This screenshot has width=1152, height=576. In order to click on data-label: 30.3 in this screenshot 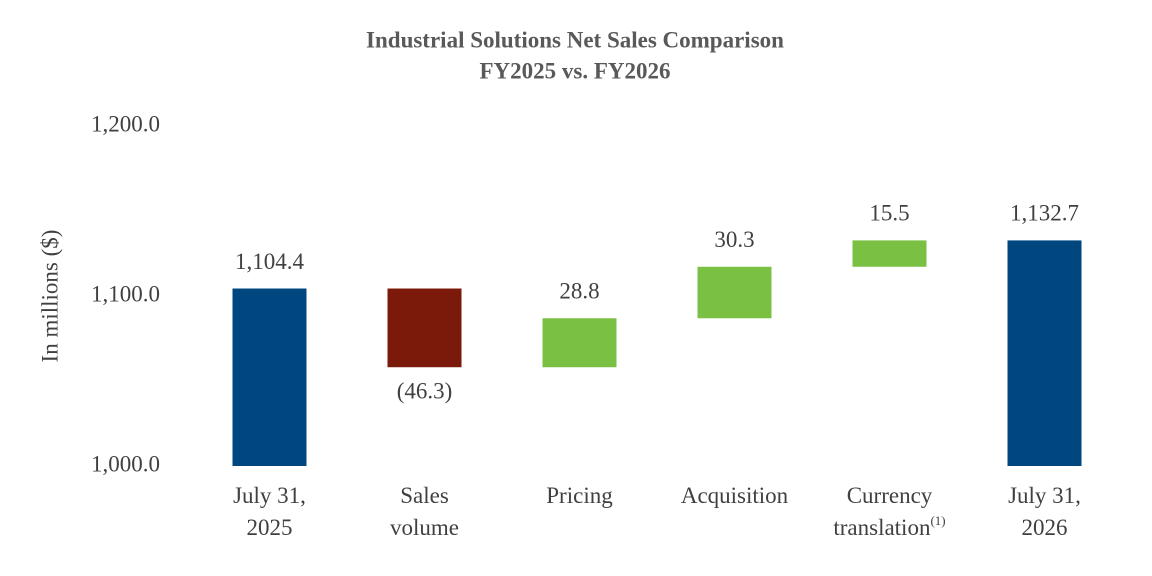, I will do `click(734, 239)`.